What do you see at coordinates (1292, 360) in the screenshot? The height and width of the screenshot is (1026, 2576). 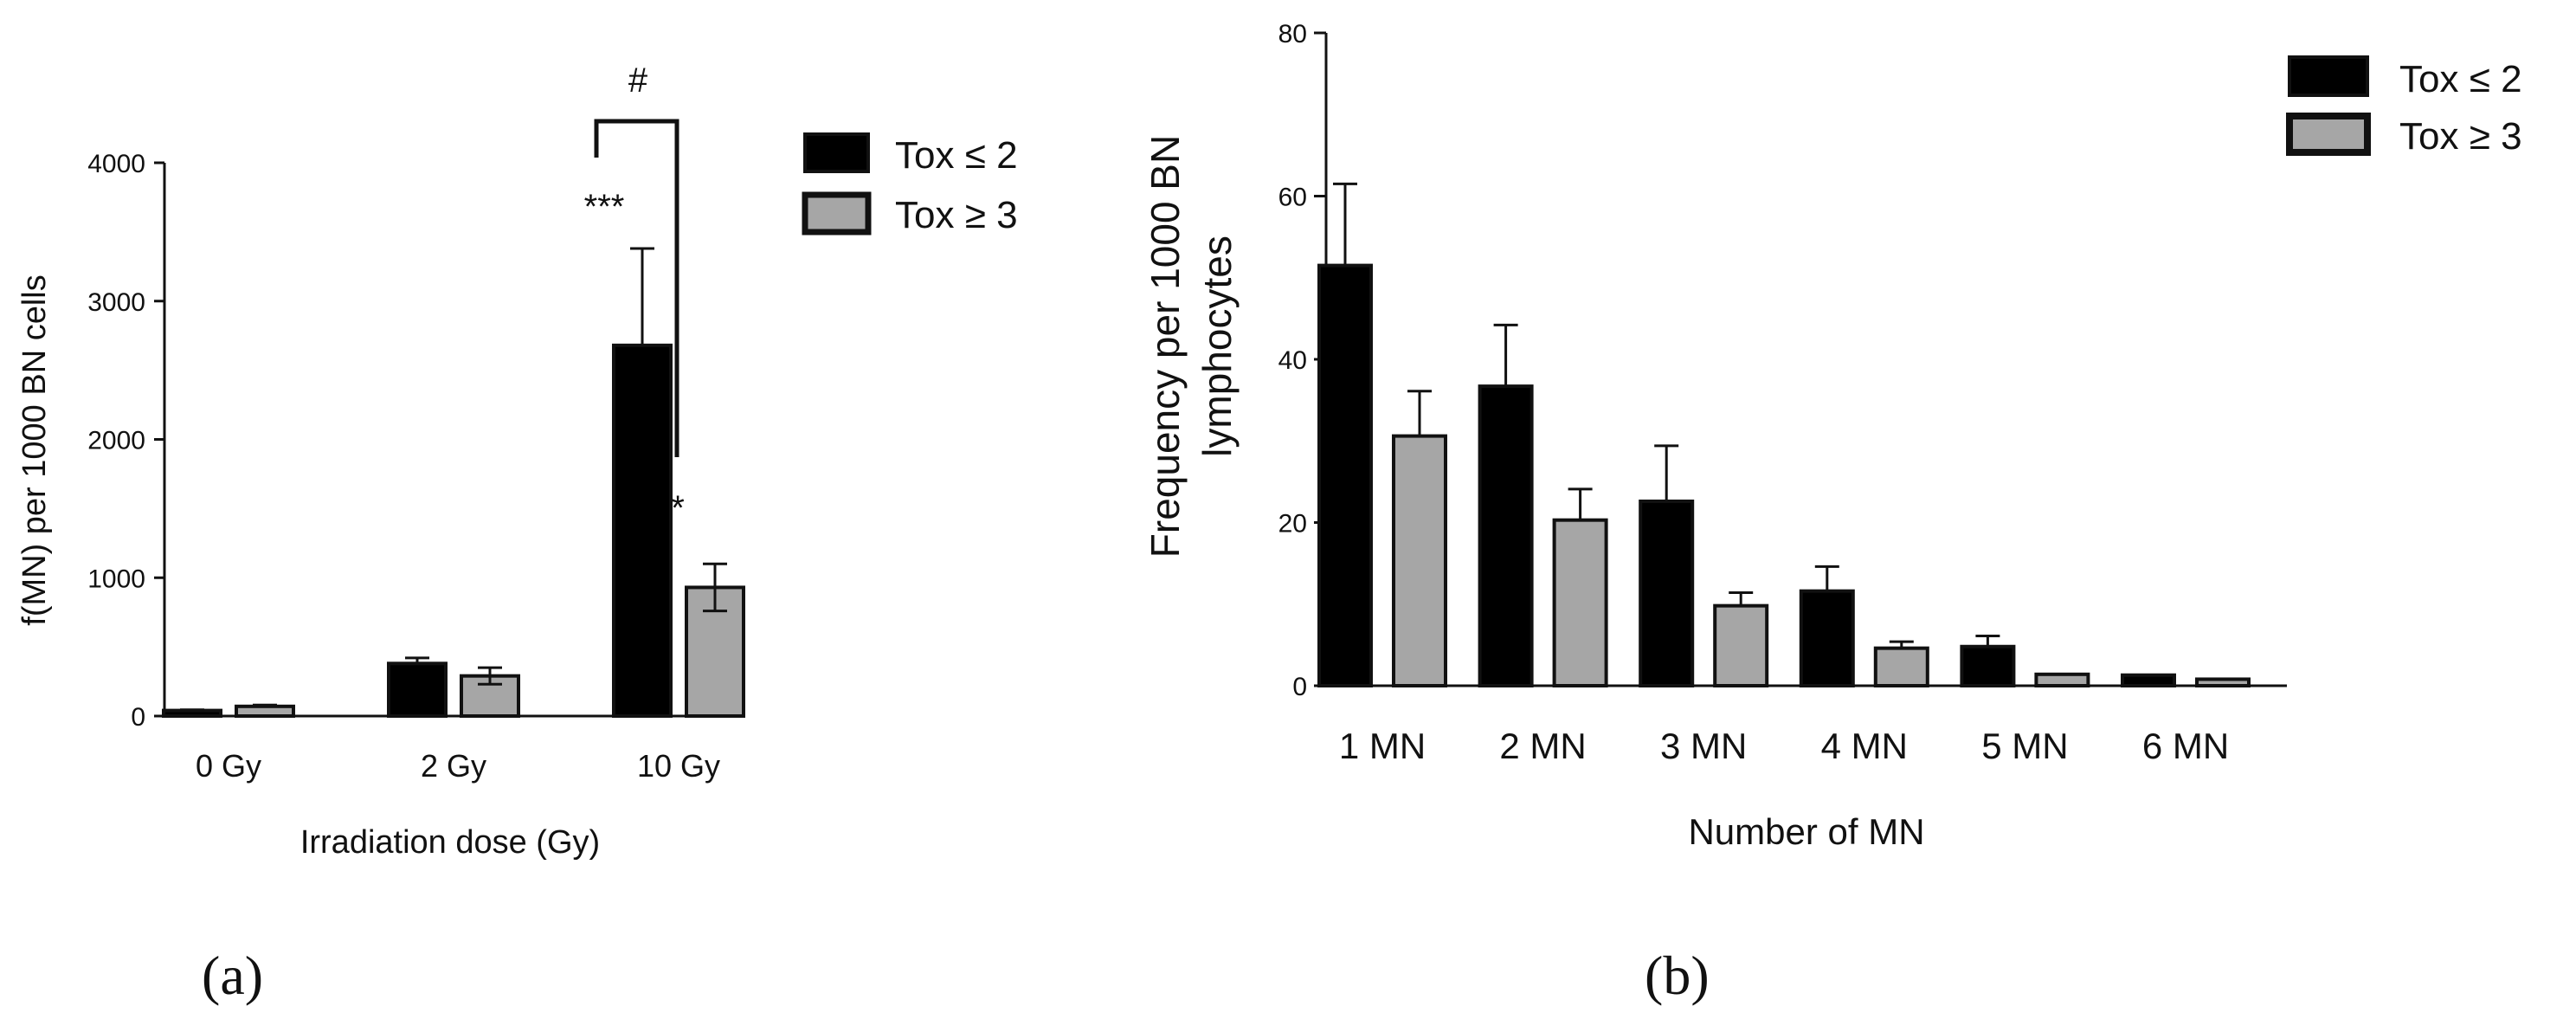 I see `panel-b-y-tick-label: 40` at bounding box center [1292, 360].